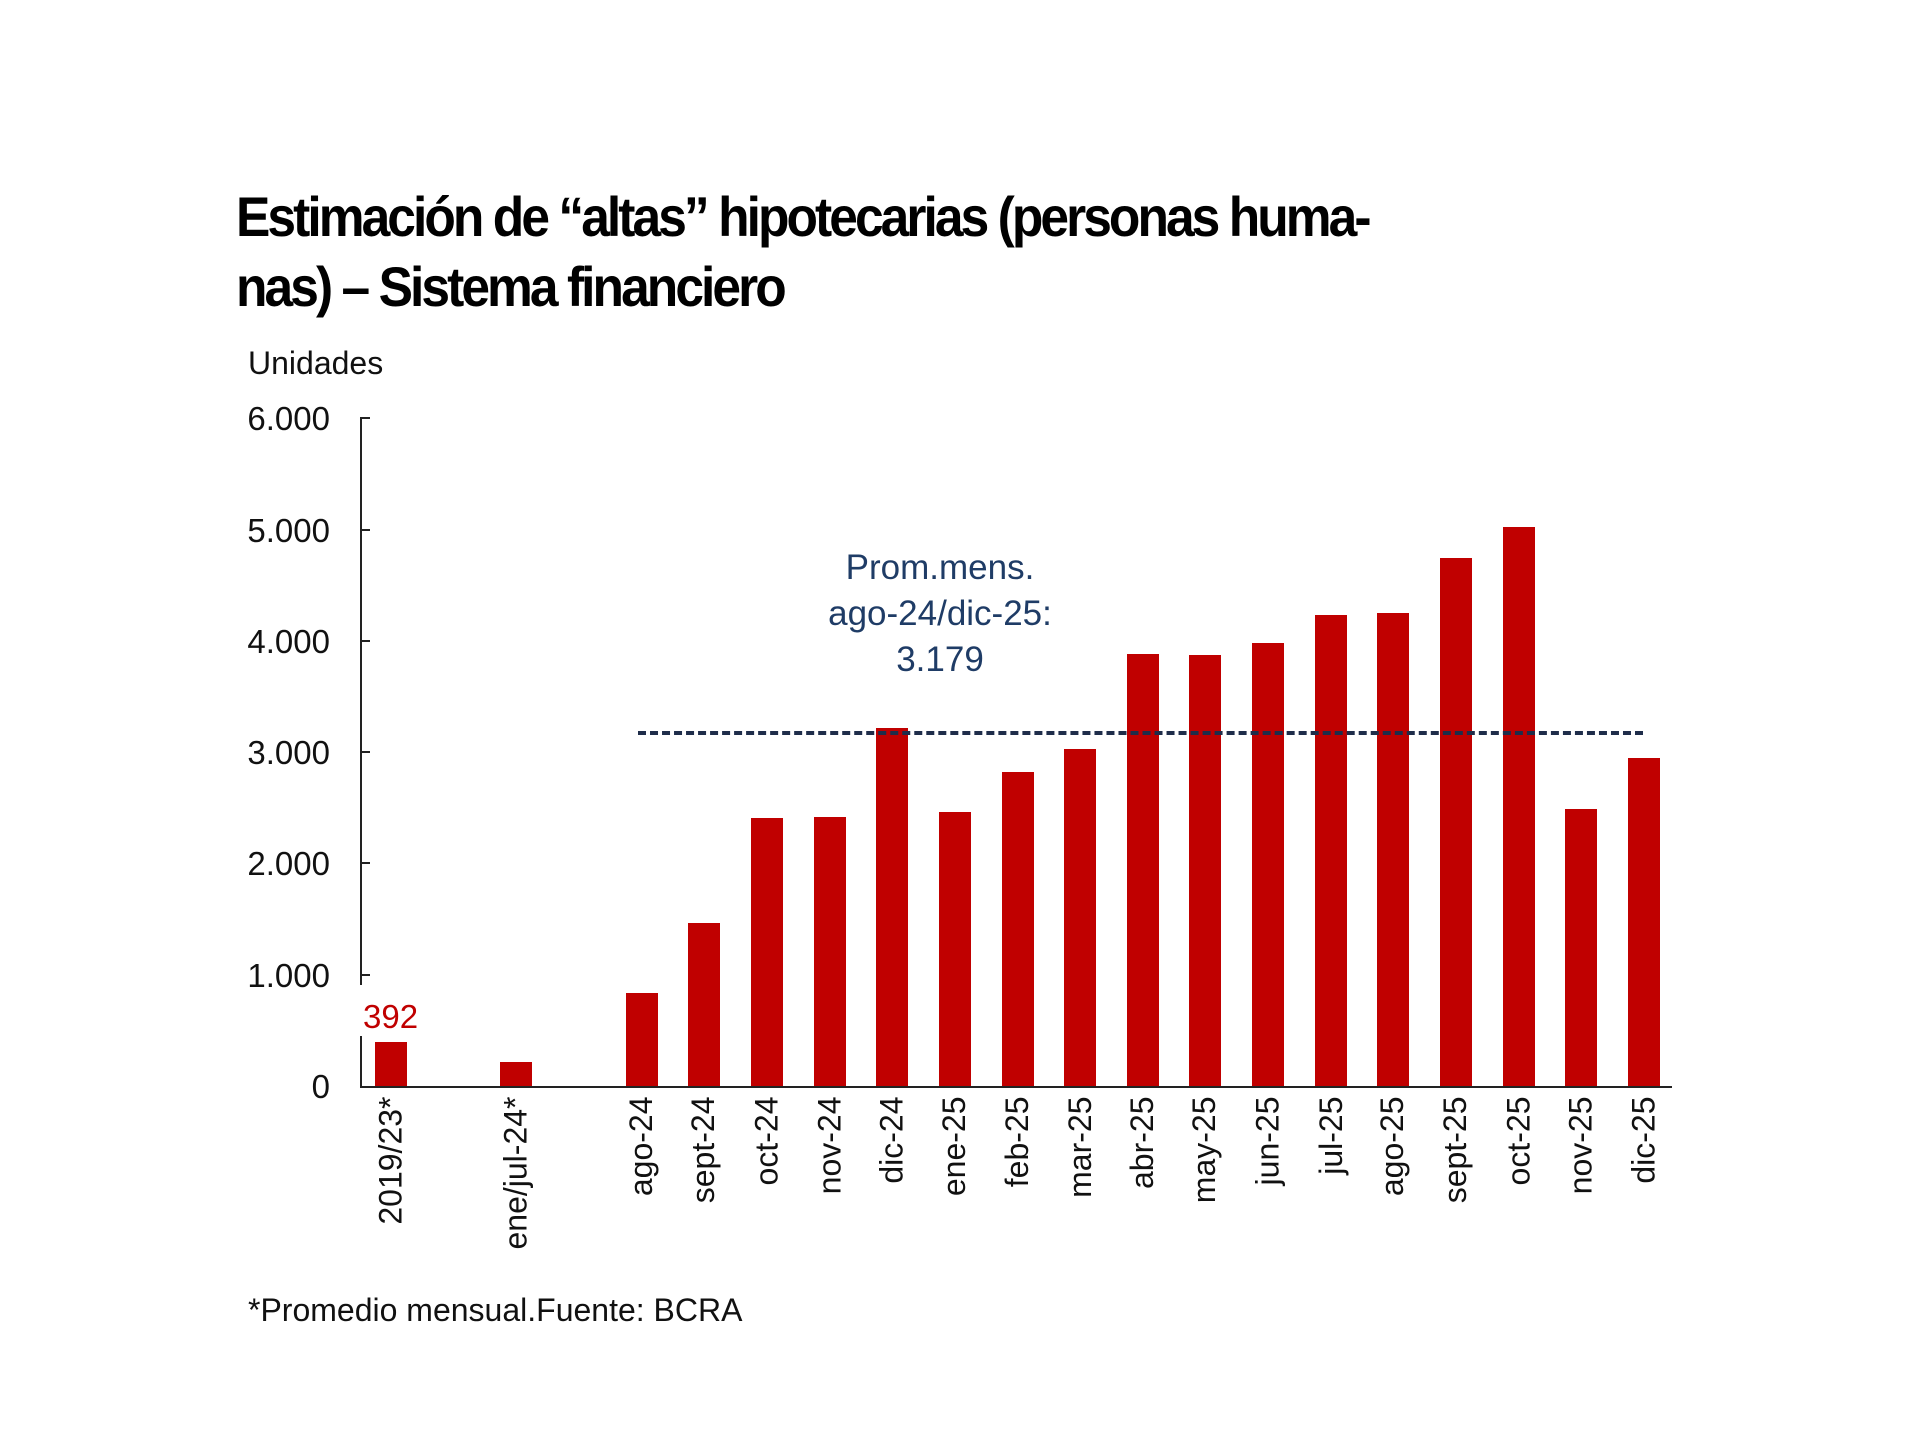 Image resolution: width=1920 pixels, height=1441 pixels. Describe the element at coordinates (320, 1086) in the screenshot. I see `y-tick-label: 0` at that location.